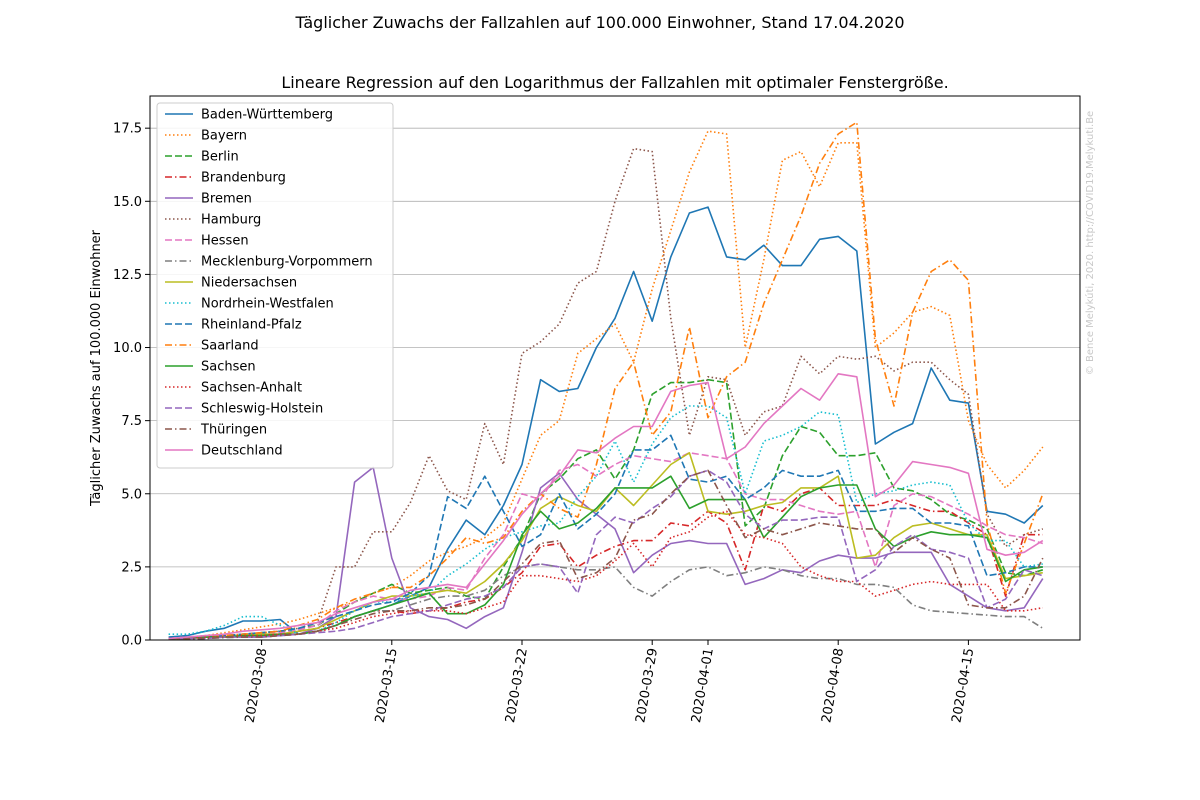 Image resolution: width=1200 pixels, height=800 pixels. Describe the element at coordinates (233, 430) in the screenshot. I see `legend-label-thueringen: Thüringen` at that location.